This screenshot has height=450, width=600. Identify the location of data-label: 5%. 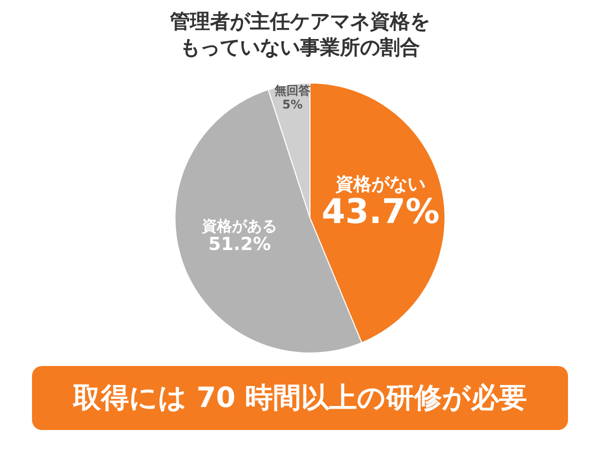
(292, 104).